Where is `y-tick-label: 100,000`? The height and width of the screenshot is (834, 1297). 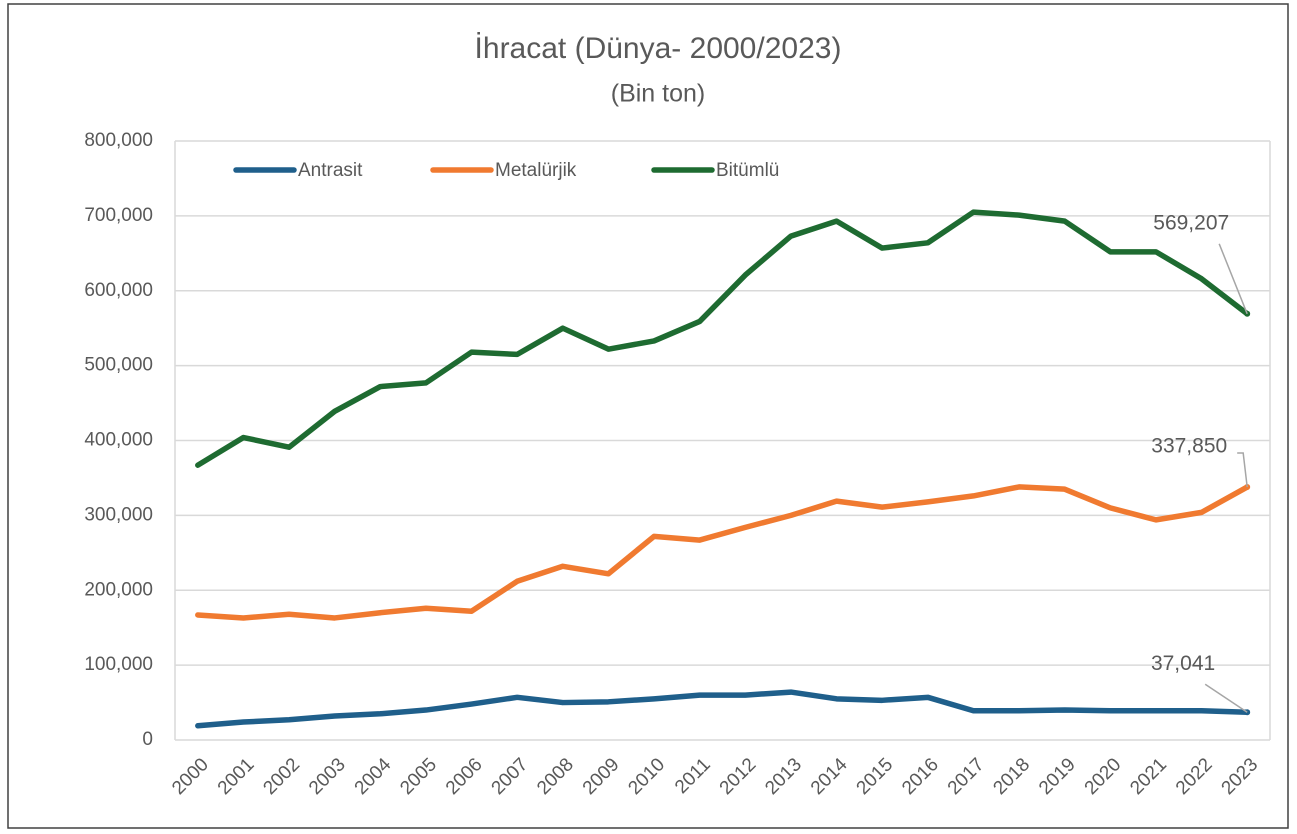 y-tick-label: 100,000 is located at coordinates (118, 664).